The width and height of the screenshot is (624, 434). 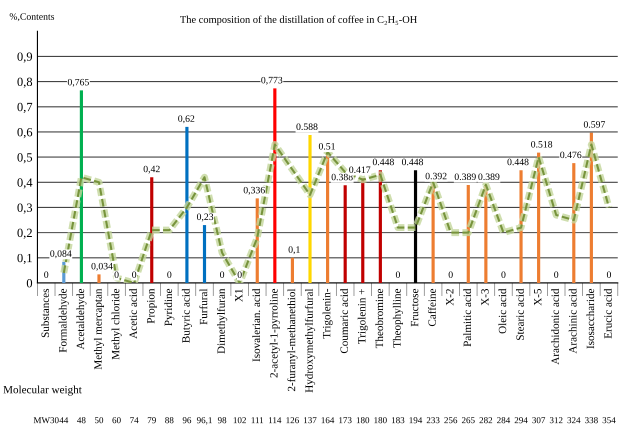 I want to click on text: 173, so click(x=345, y=420).